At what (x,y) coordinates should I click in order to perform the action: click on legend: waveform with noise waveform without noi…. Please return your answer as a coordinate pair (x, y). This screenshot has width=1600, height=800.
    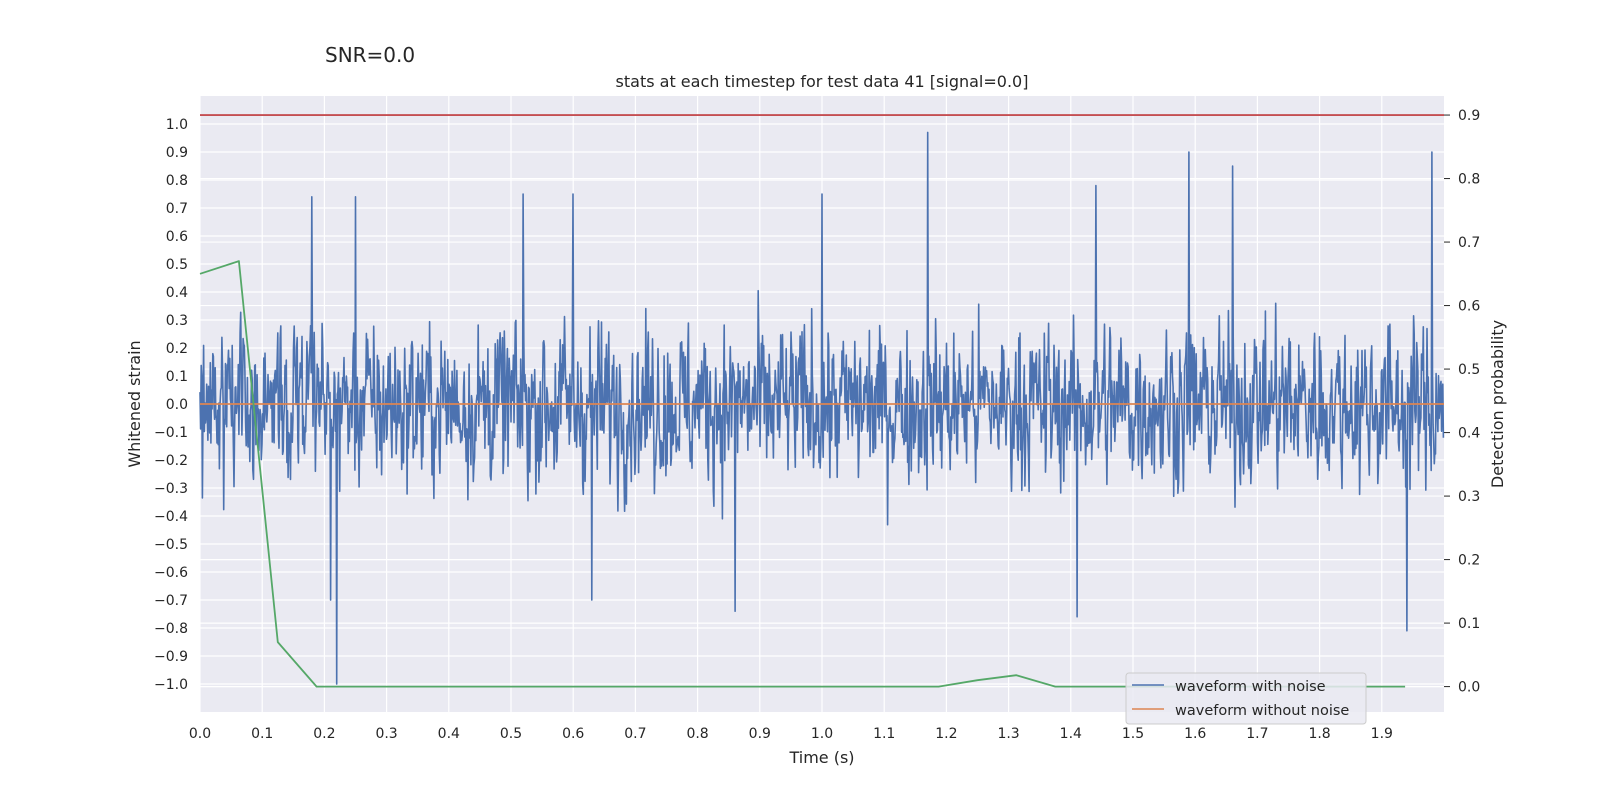
    Looking at the image, I should click on (1246, 698).